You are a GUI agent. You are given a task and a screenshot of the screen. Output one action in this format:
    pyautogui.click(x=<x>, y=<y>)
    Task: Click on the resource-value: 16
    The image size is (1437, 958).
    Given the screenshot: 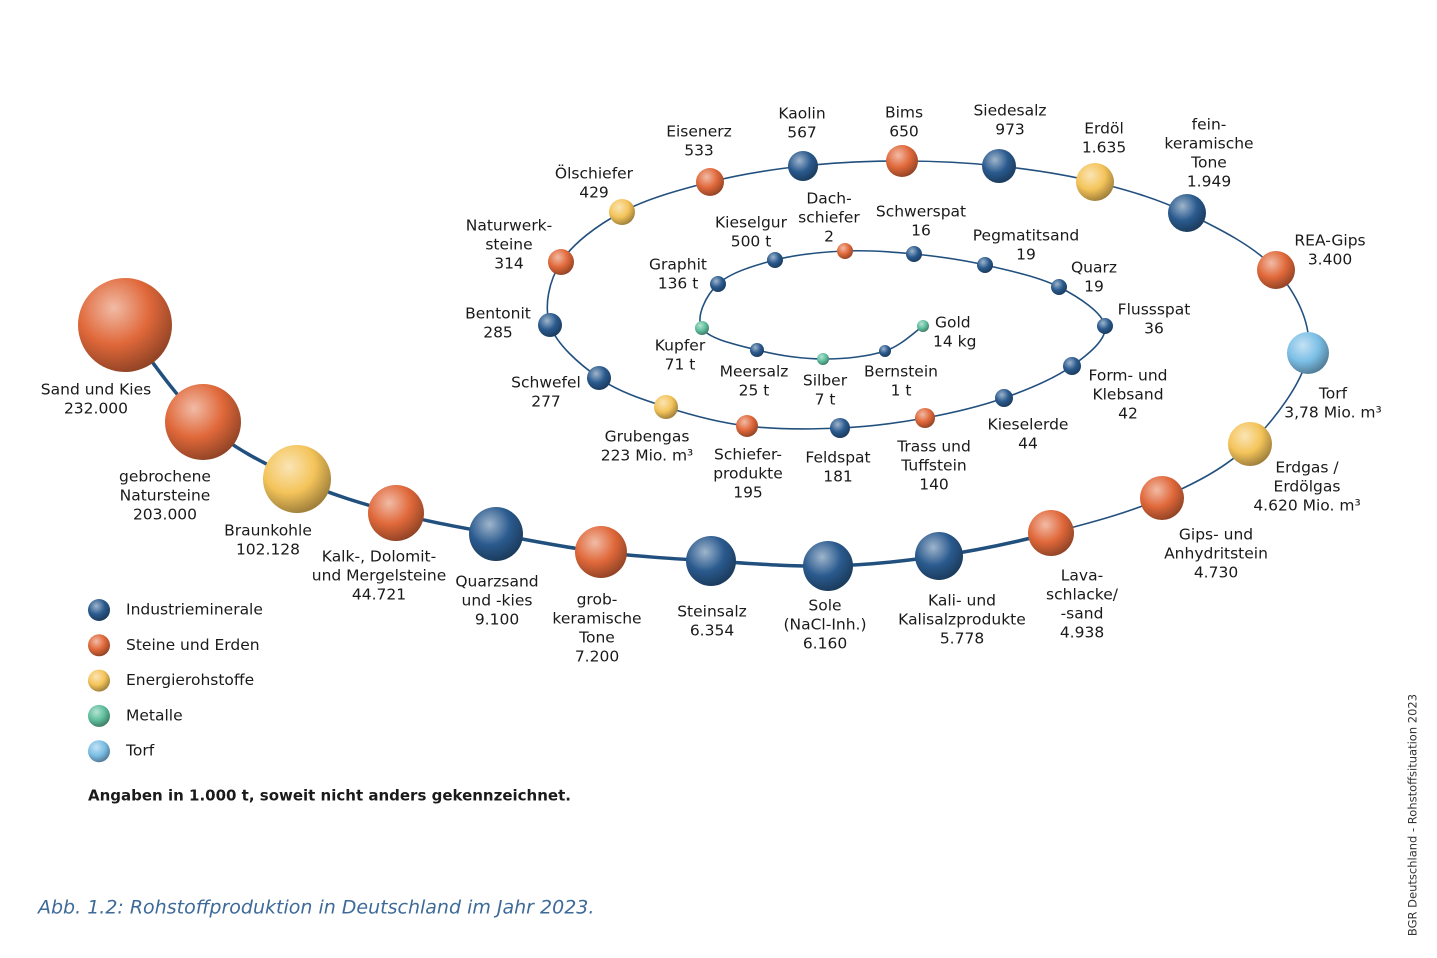 What is the action you would take?
    pyautogui.click(x=921, y=231)
    